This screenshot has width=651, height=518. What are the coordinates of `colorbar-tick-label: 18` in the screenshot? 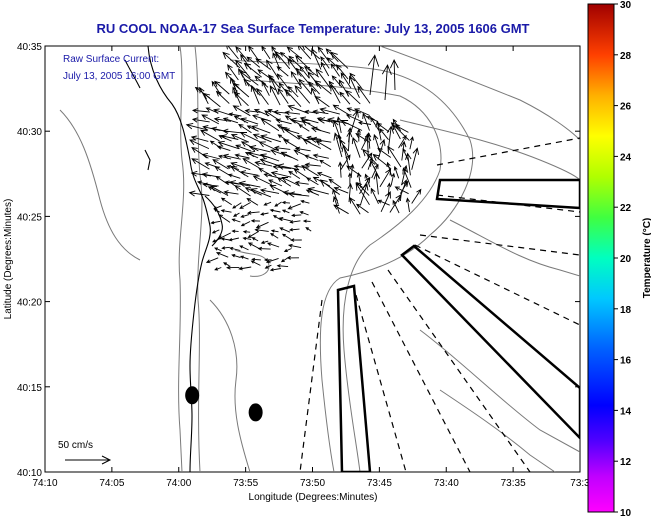 It's located at (626, 310).